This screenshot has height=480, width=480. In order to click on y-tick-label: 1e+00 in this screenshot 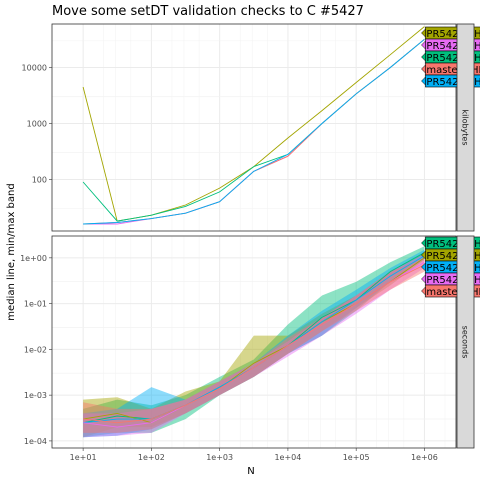, I will do `click(33, 258)`.